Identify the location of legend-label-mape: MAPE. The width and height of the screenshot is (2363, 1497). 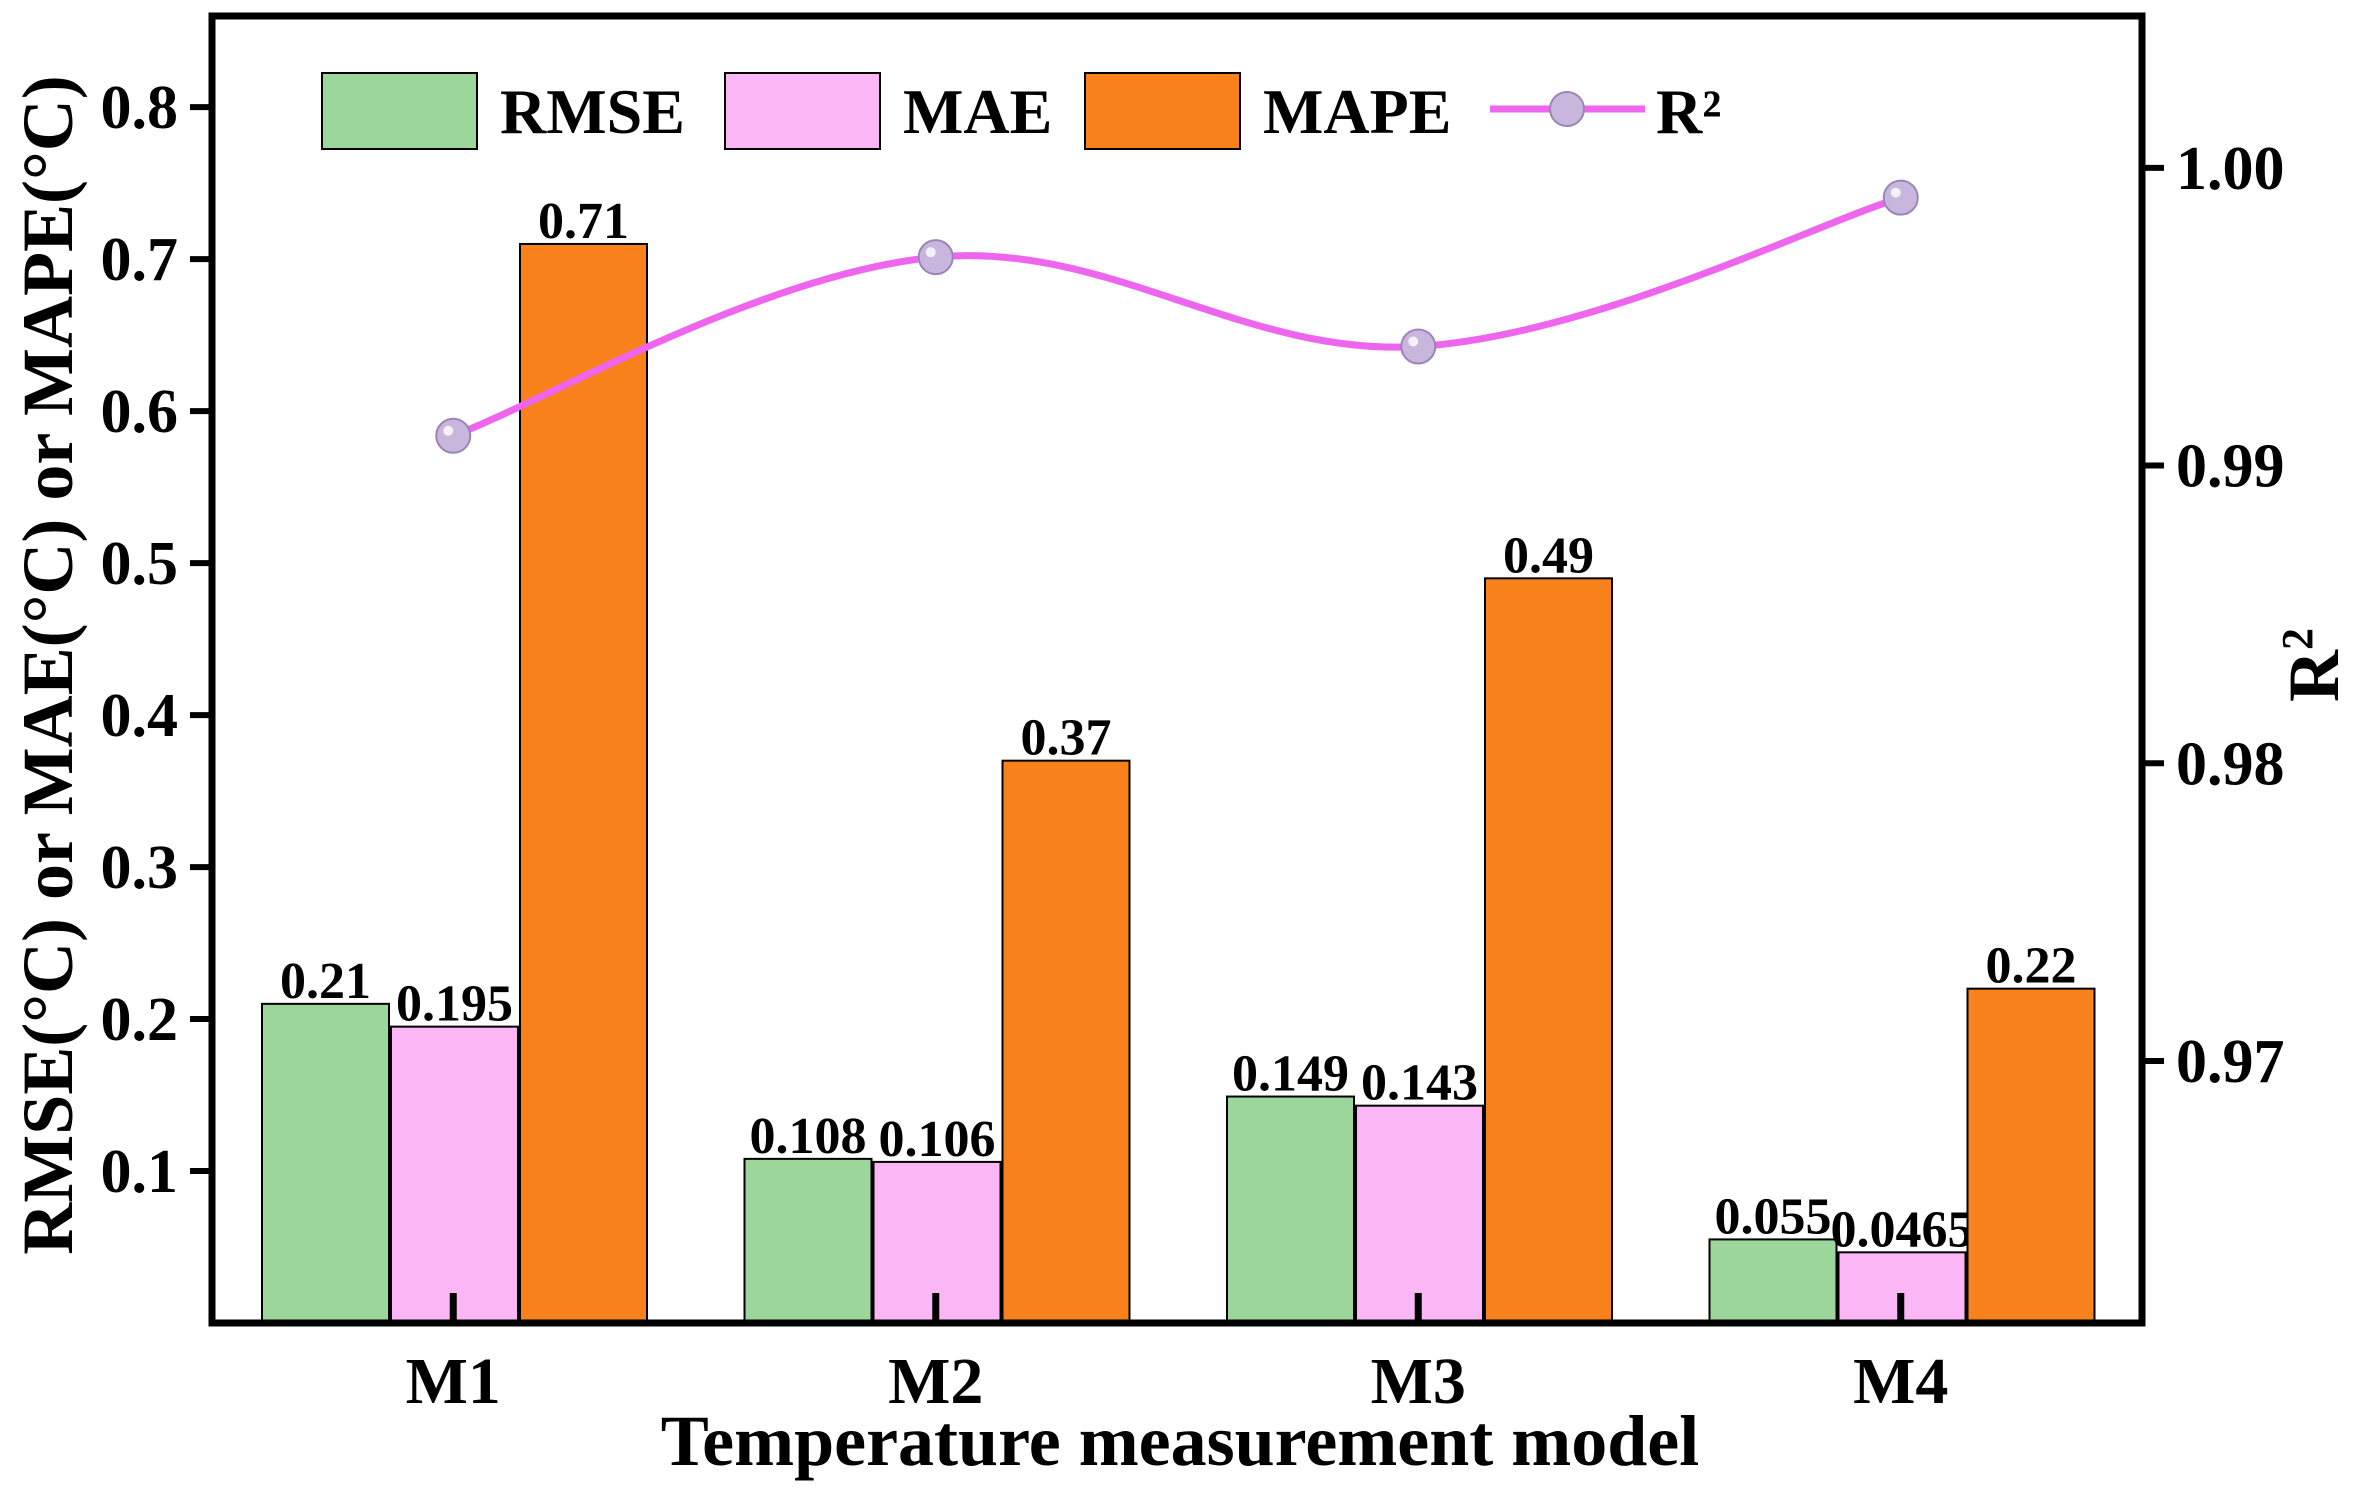
(1357, 111).